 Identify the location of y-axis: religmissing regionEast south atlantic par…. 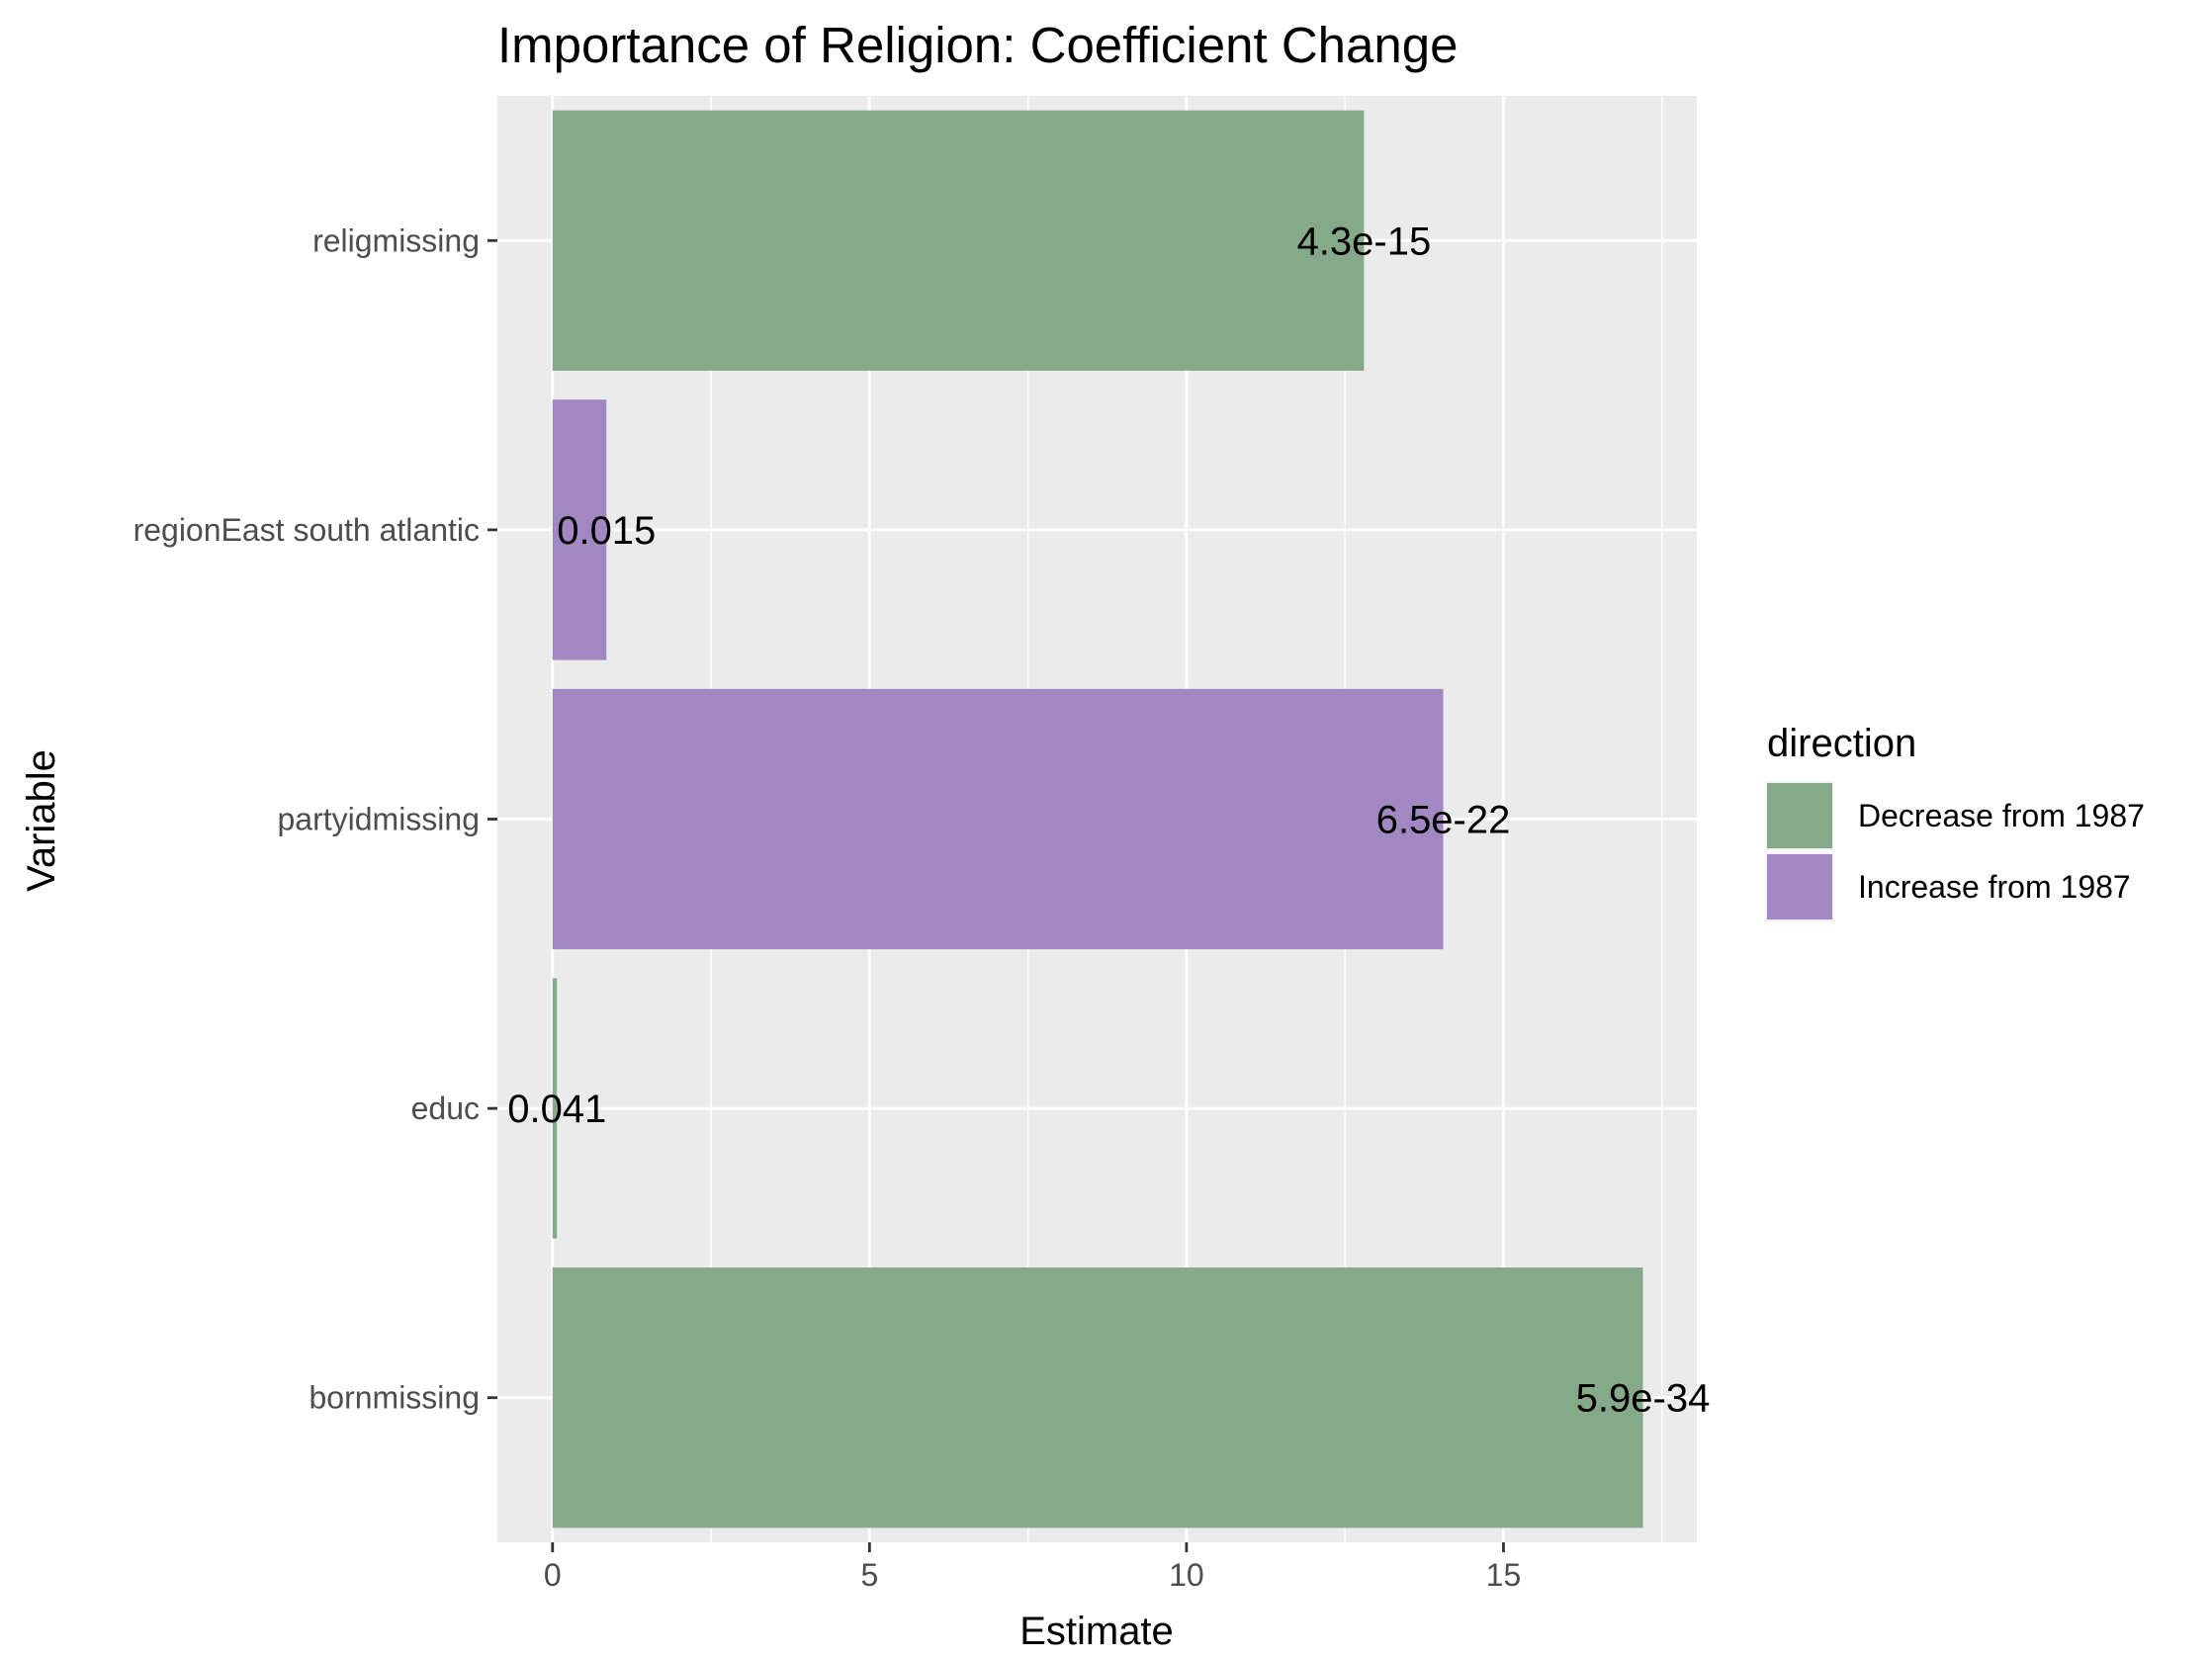
(315, 819).